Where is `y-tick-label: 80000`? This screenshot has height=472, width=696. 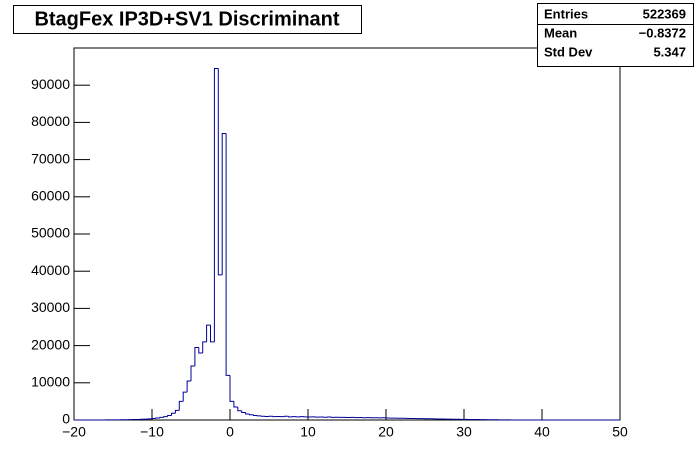 y-tick-label: 80000 is located at coordinates (50, 121).